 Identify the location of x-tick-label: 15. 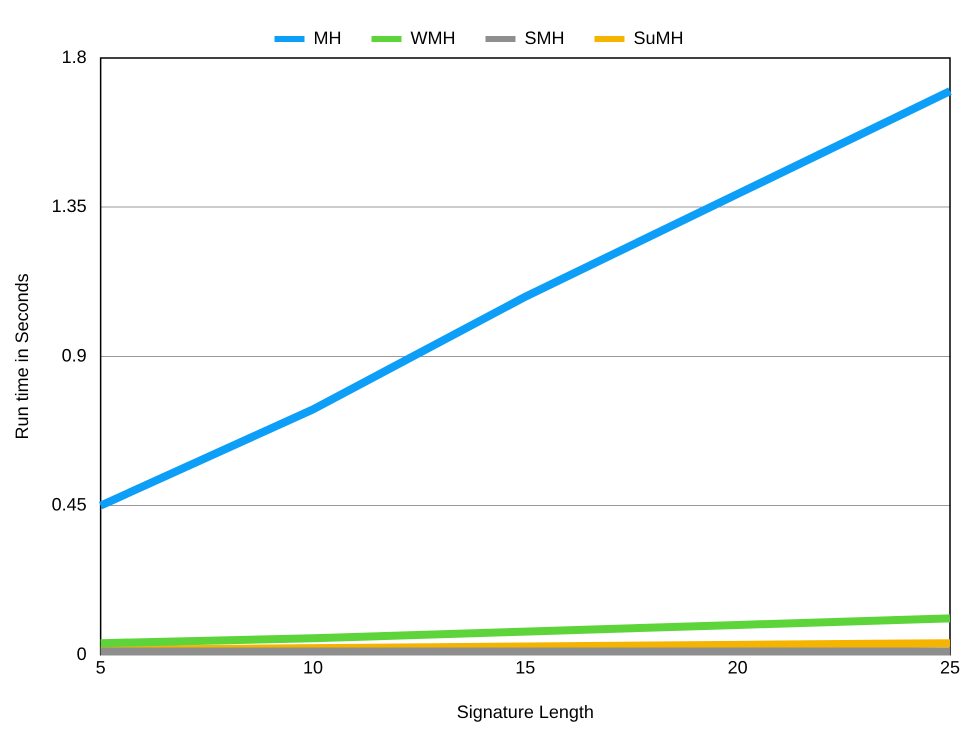
(525, 668).